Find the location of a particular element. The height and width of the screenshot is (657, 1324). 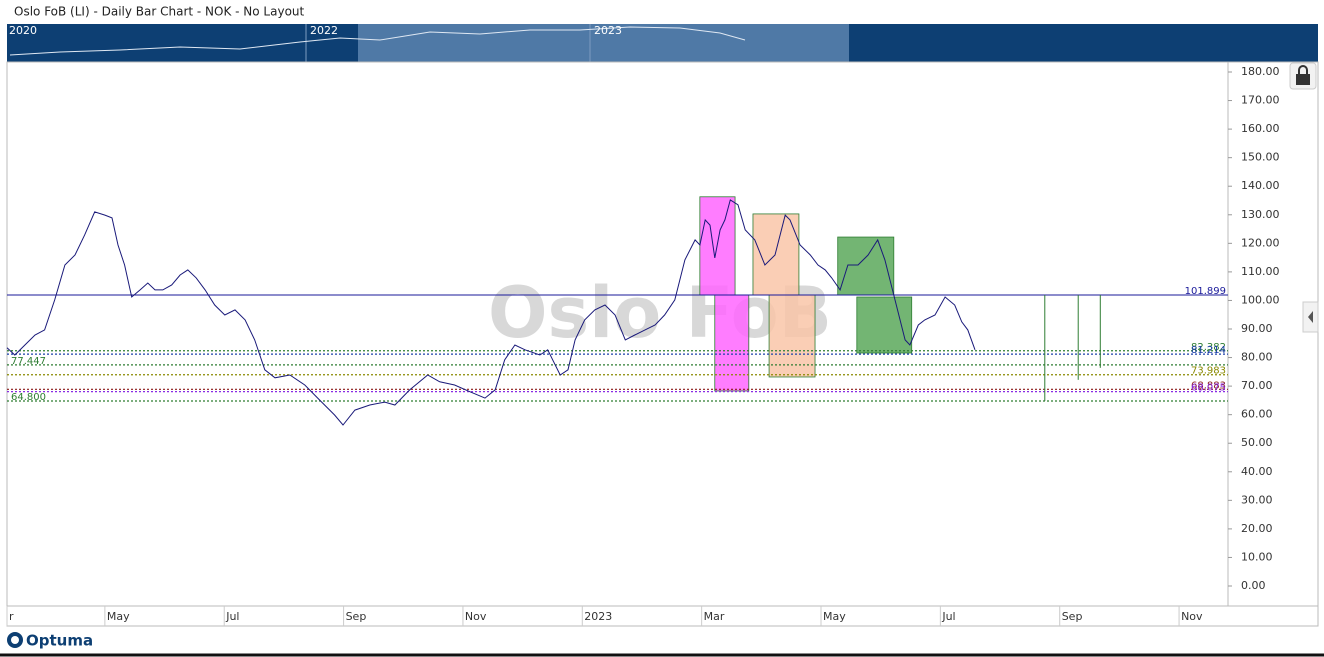

y-tick-label: 160.00 is located at coordinates (1260, 128).